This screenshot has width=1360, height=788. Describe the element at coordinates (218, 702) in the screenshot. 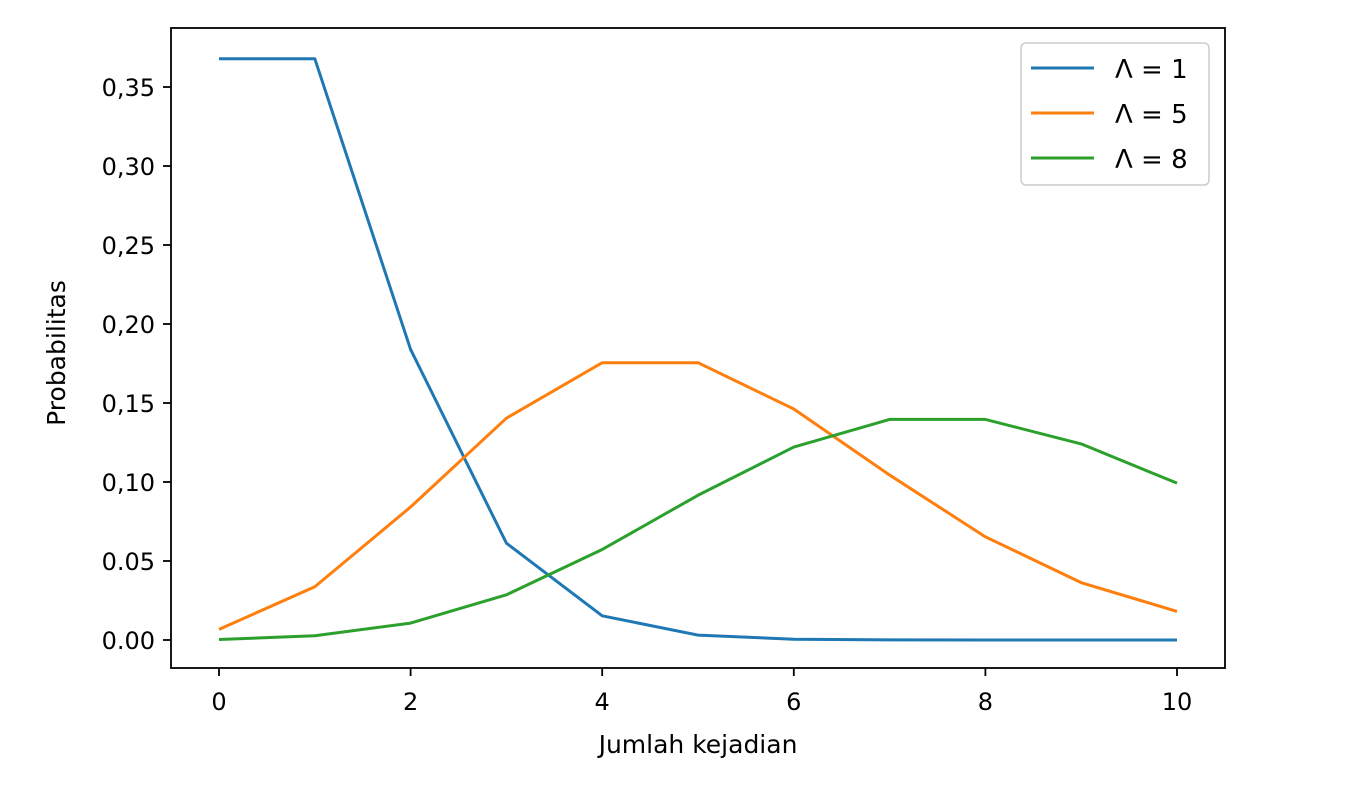

I see `x-tick-label: 0` at that location.